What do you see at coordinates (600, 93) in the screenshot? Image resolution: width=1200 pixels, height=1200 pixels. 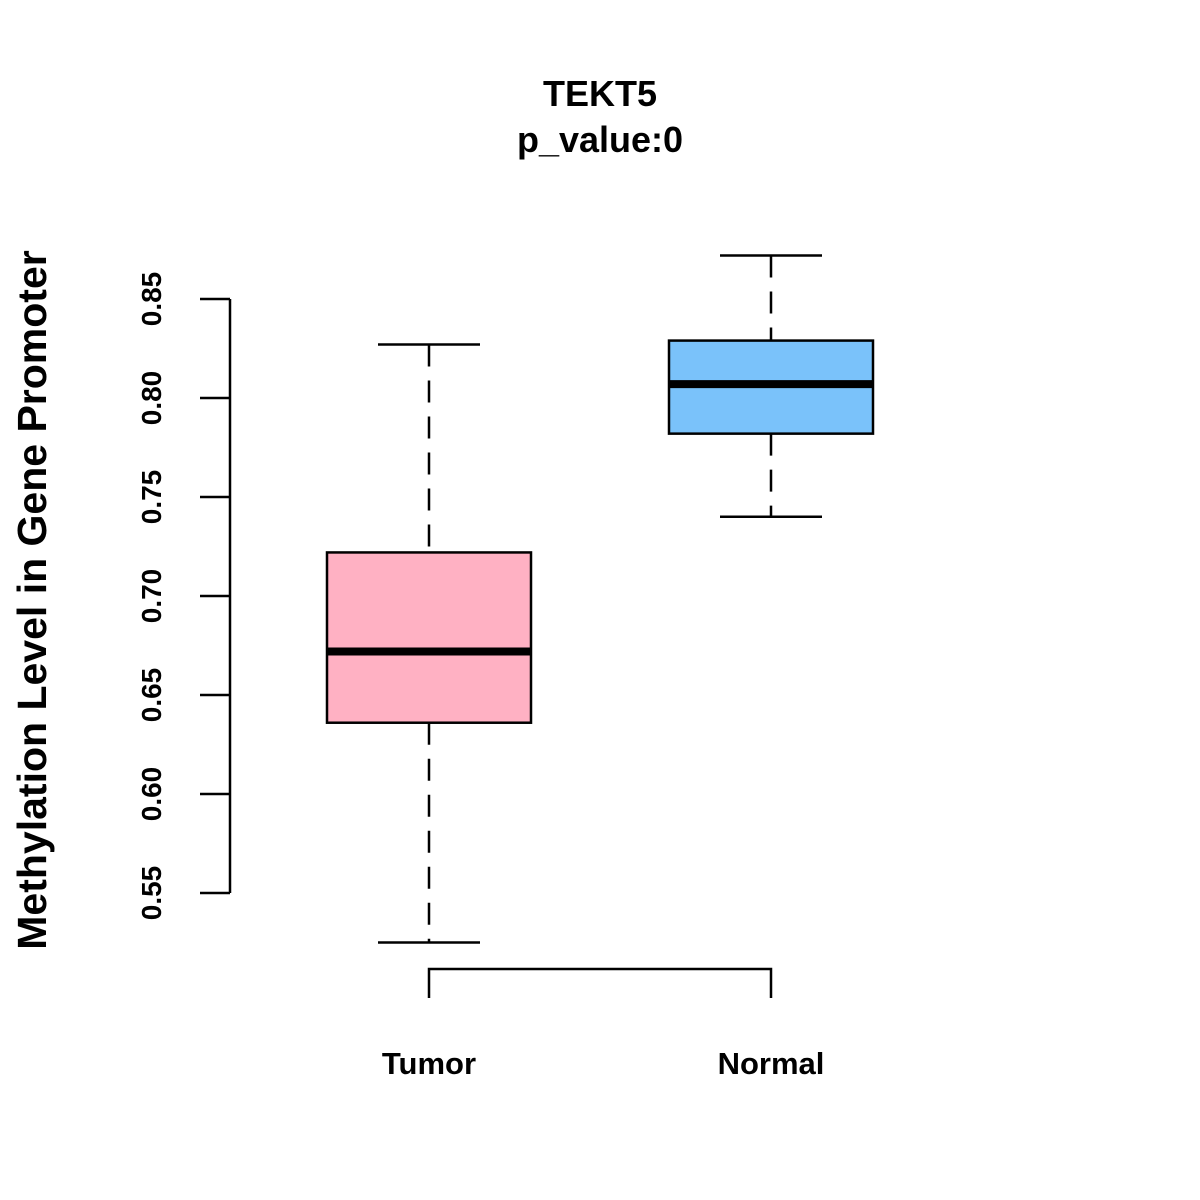 I see `chart-title: TEKT5` at bounding box center [600, 93].